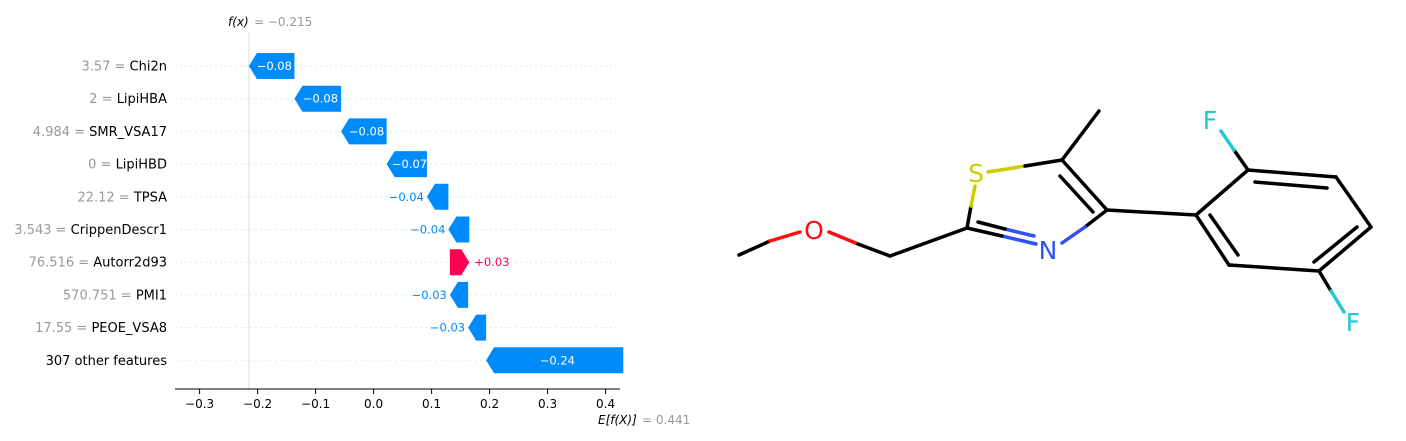 The height and width of the screenshot is (441, 1406). I want to click on bond-C5-methyl, so click(1080, 135).